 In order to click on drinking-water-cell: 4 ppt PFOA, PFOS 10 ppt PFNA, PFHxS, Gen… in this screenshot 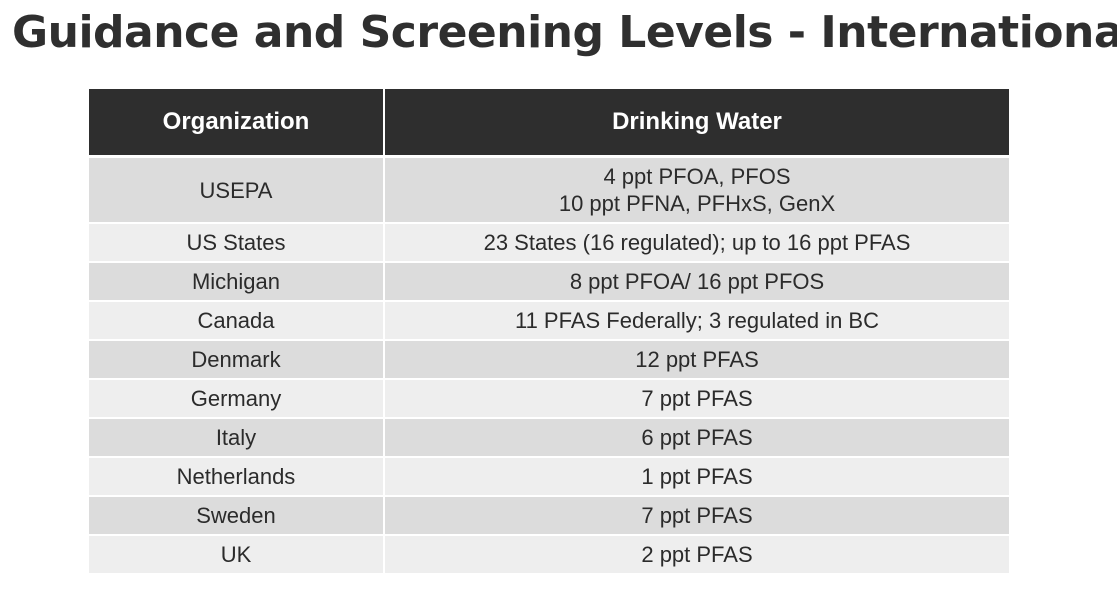, I will do `click(696, 189)`.